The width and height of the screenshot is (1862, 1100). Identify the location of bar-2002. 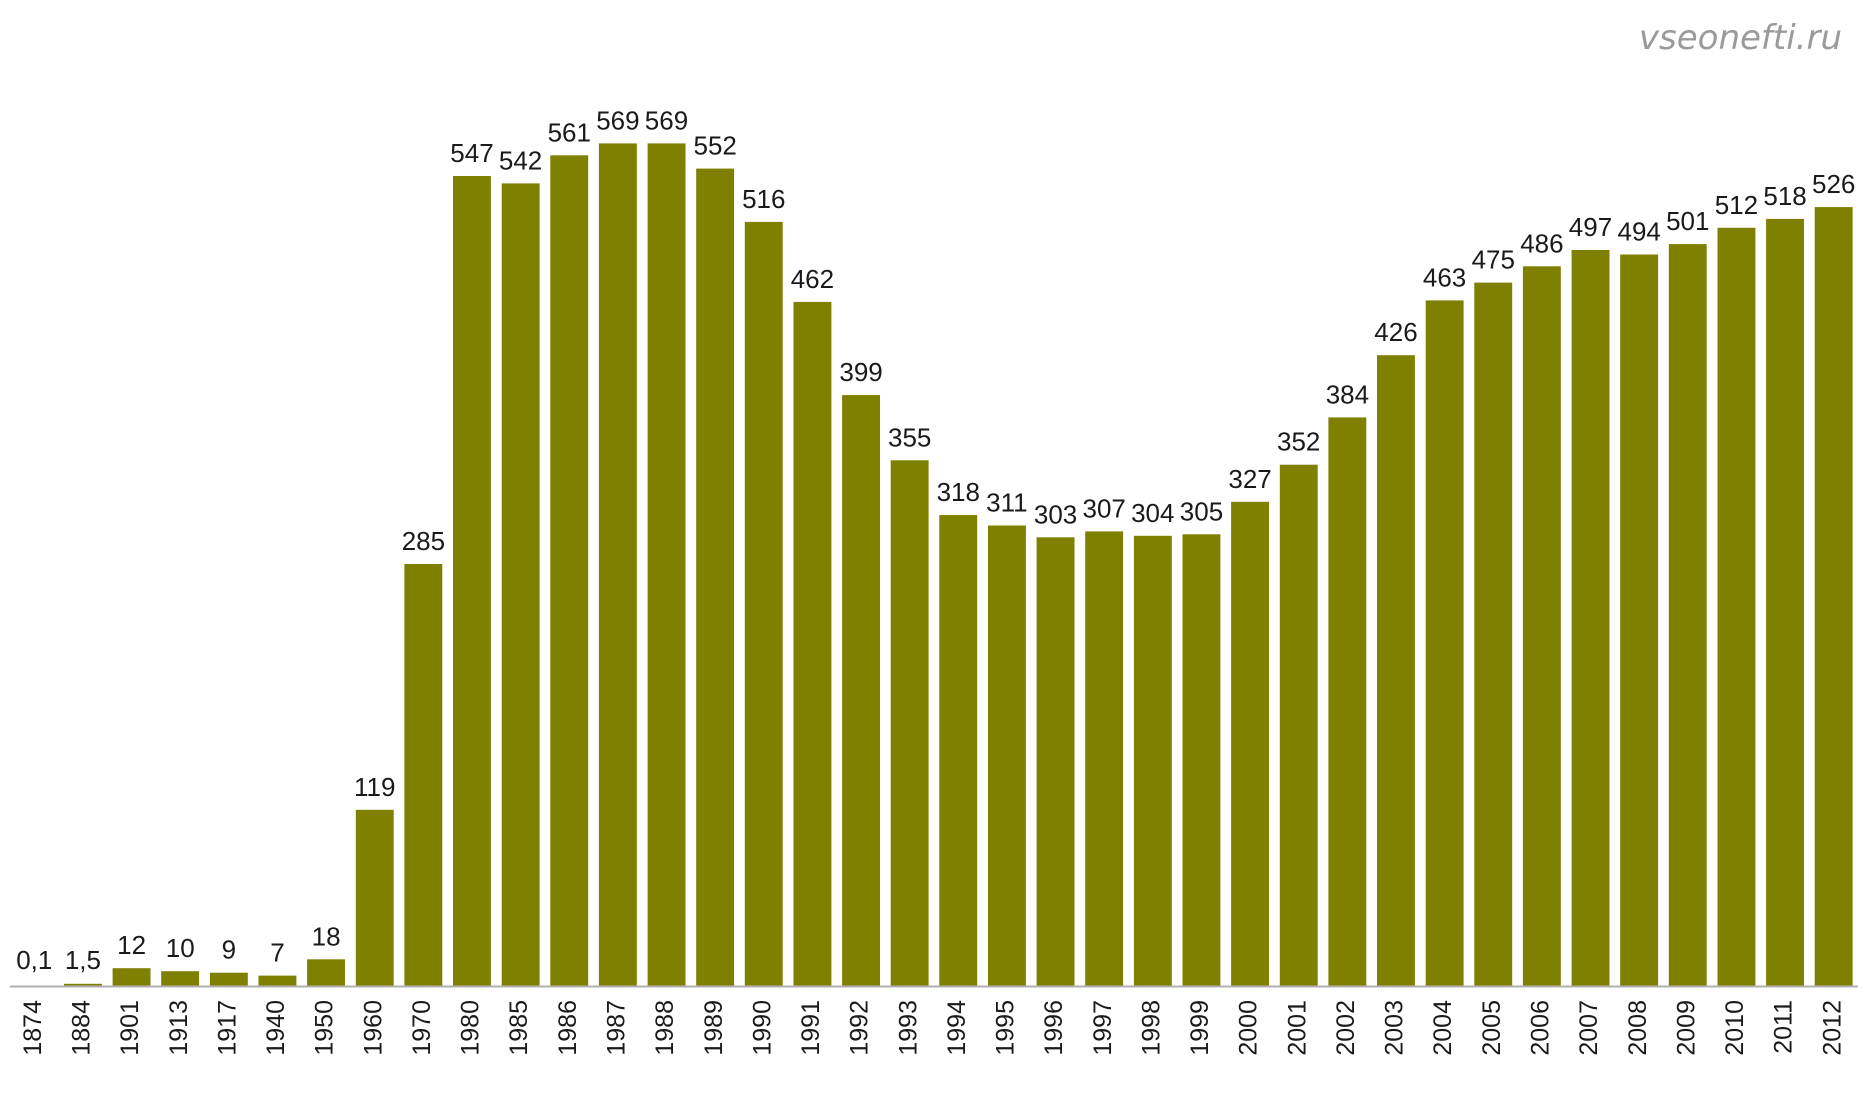
(1347, 701).